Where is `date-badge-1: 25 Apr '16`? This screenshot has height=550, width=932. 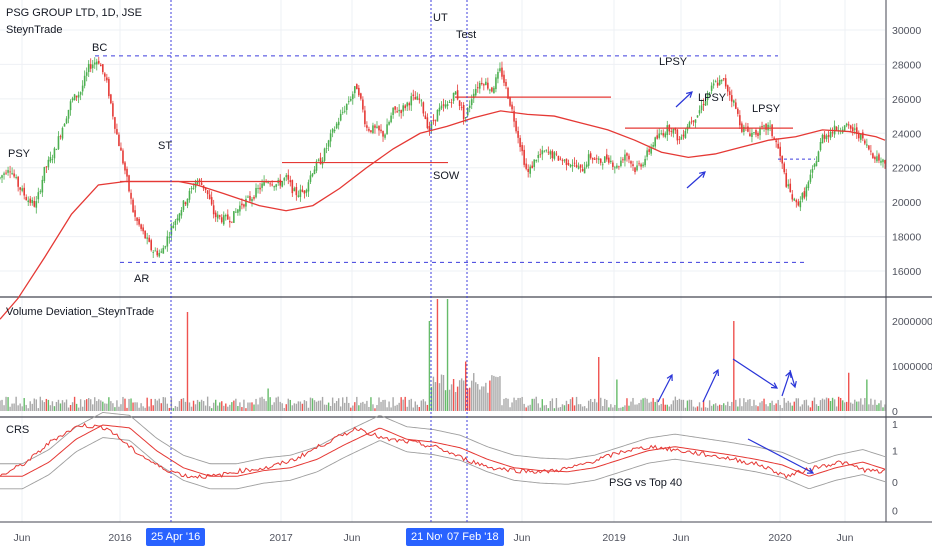
date-badge-1: 25 Apr '16 is located at coordinates (176, 537).